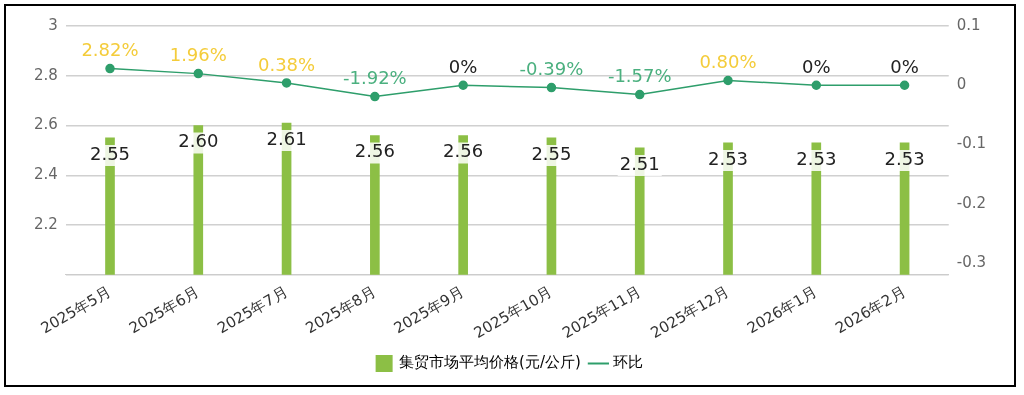 The height and width of the screenshot is (395, 1024). Describe the element at coordinates (198, 55) in the screenshot. I see `data-label: 1.96%` at that location.